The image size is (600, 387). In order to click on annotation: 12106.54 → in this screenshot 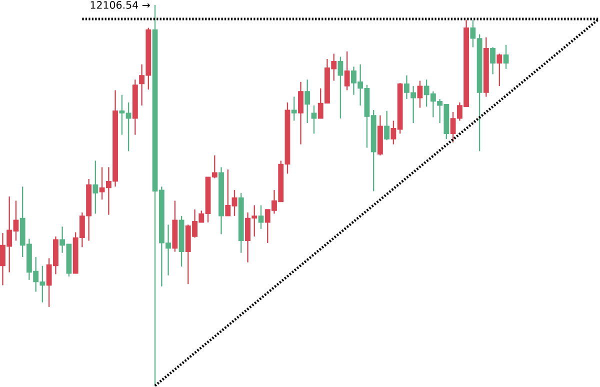, I will do `click(120, 5)`.